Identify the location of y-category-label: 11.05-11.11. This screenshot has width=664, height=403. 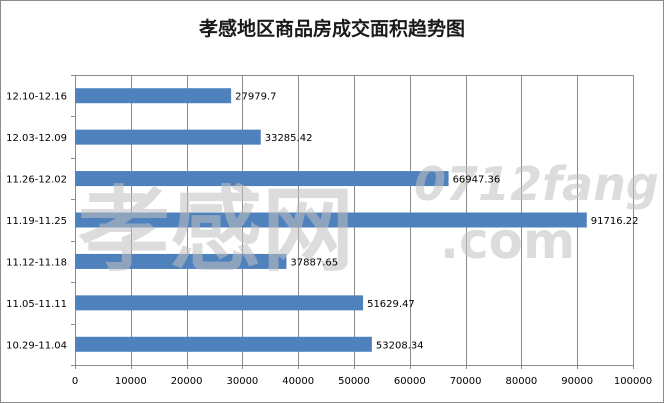
(36, 304).